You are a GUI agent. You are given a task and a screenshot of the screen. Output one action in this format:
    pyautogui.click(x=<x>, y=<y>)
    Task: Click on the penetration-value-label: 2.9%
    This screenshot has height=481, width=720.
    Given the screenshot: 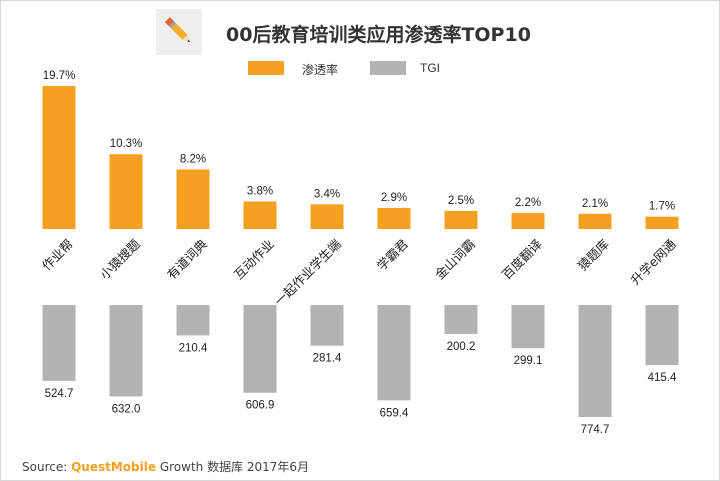 What is the action you would take?
    pyautogui.click(x=394, y=198)
    